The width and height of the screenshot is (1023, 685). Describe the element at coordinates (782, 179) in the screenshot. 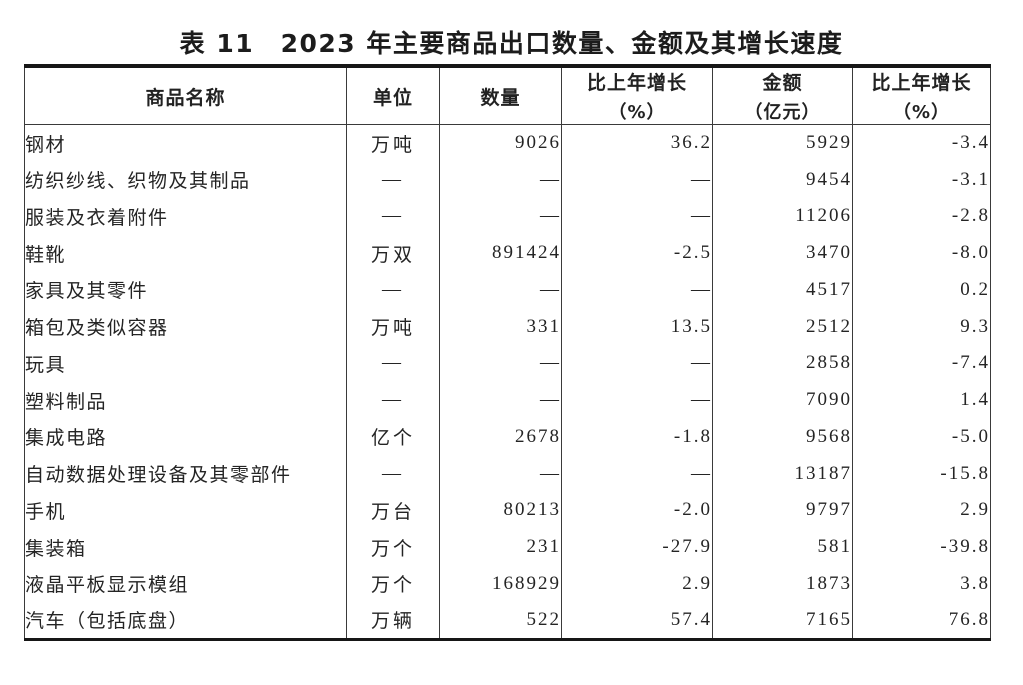

I see `cell-value: 9454` at that location.